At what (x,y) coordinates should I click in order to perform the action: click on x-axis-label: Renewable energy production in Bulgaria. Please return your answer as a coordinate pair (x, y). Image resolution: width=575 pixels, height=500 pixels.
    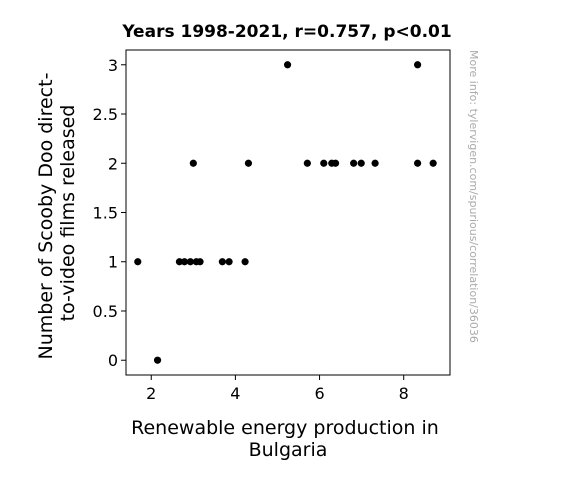
    Looking at the image, I should click on (288, 439).